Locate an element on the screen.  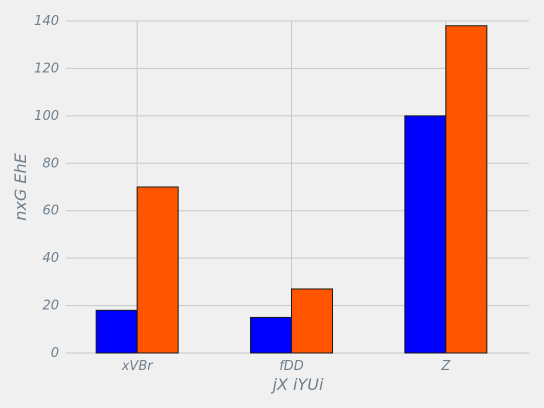
x-tick-label: fDD is located at coordinates (291, 366).